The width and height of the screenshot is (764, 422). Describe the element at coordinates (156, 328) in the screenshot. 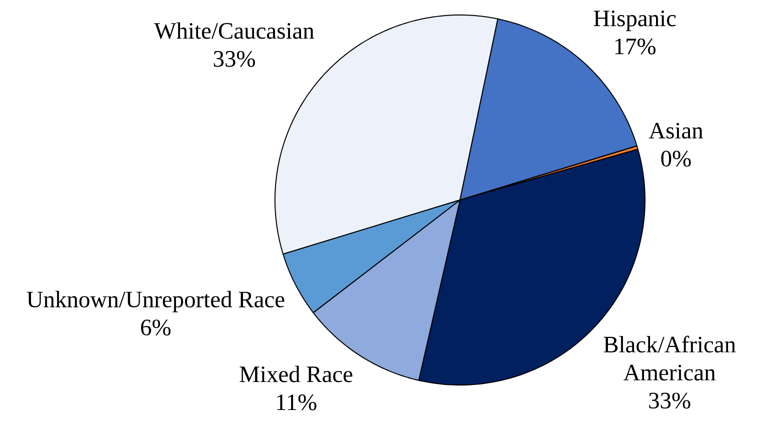

I see `data-label: 6%` at that location.